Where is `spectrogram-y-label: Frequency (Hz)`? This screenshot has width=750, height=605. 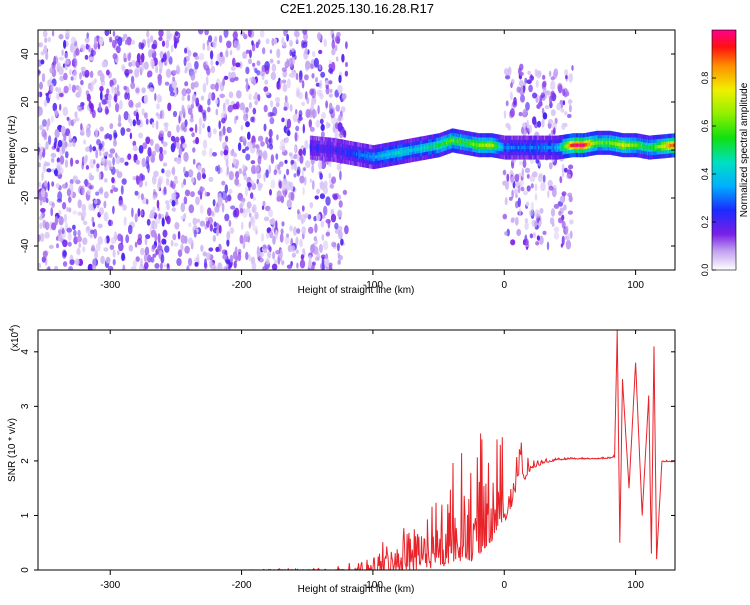
spectrogram-y-label: Frequency (Hz) is located at coordinates (12, 150).